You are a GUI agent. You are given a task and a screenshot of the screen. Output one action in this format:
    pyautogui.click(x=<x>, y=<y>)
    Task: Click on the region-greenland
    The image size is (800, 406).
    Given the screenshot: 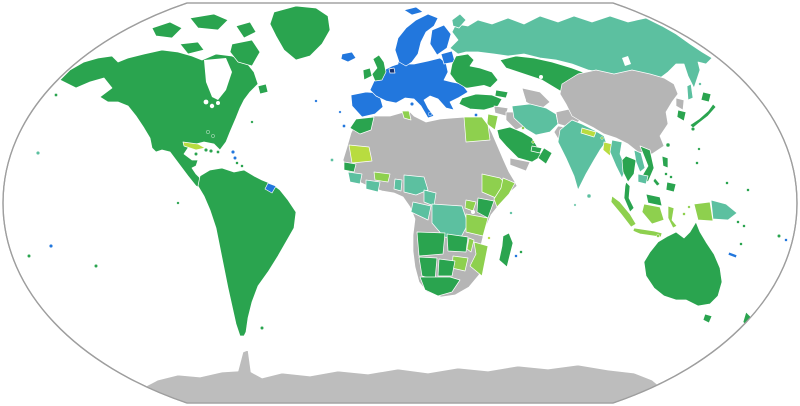 What is the action you would take?
    pyautogui.click(x=300, y=33)
    